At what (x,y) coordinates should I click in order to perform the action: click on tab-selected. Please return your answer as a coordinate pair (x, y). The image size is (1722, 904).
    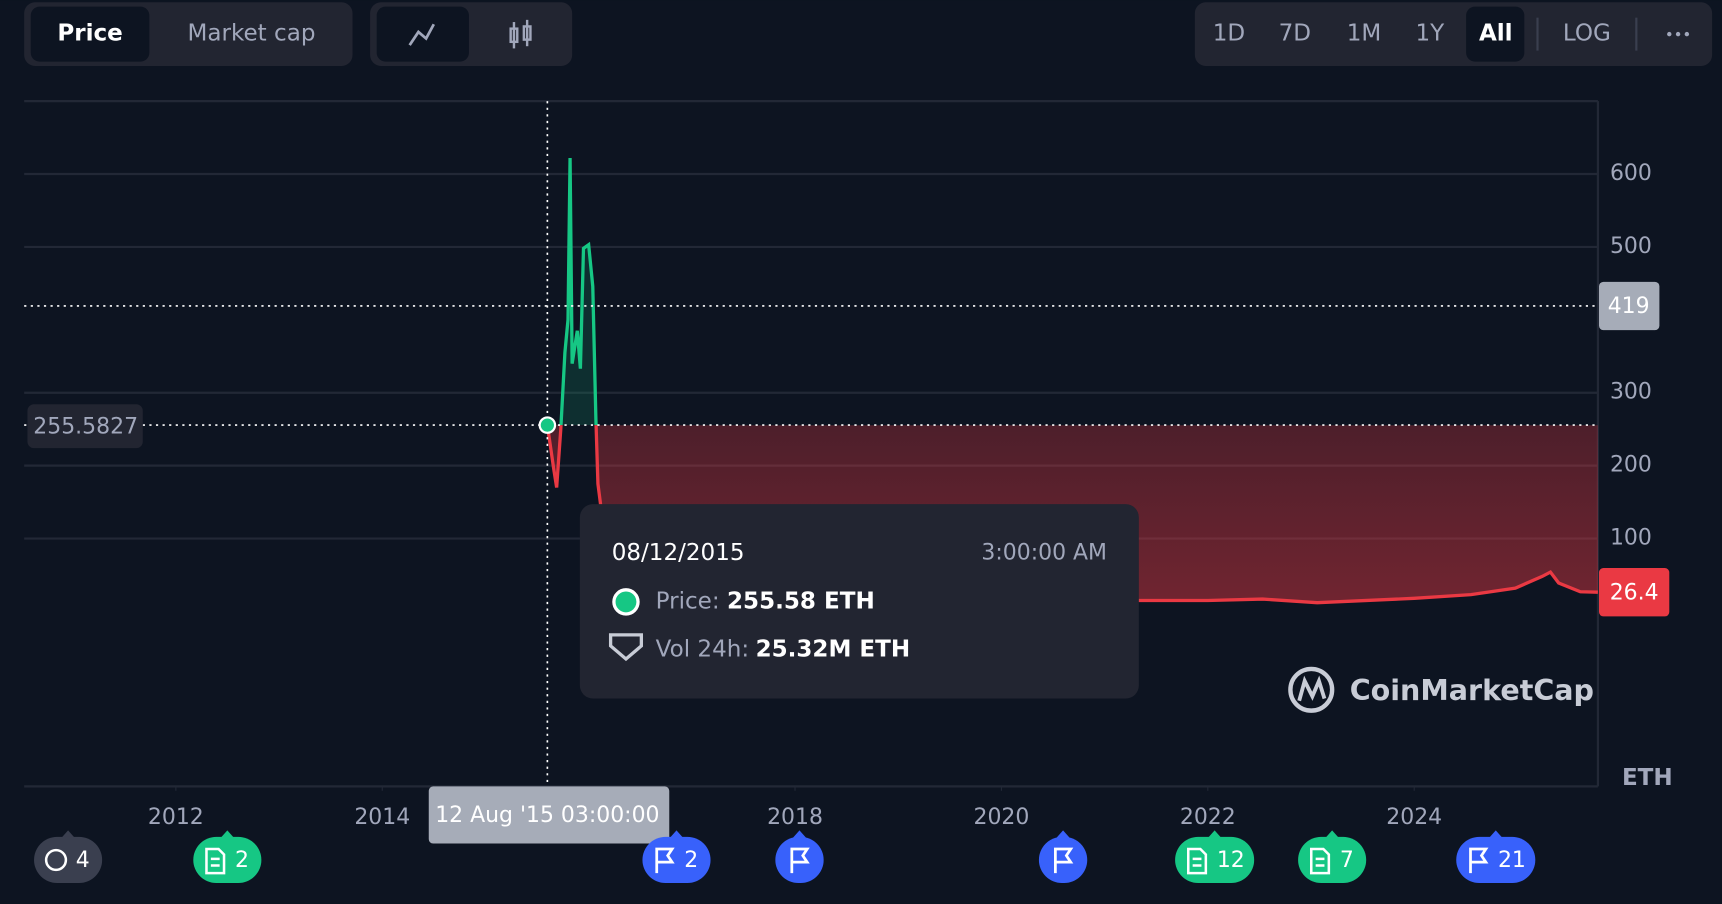
    Looking at the image, I should click on (90, 34).